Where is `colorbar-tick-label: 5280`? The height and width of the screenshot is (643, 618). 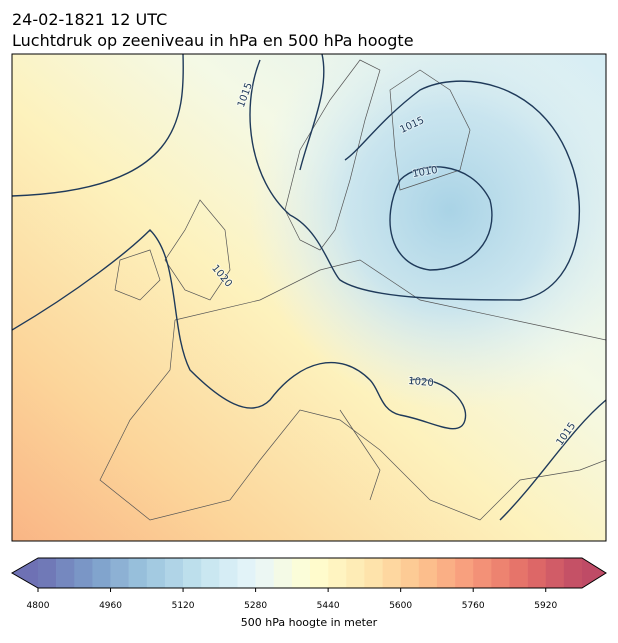
colorbar-tick-label: 5280 is located at coordinates (255, 606).